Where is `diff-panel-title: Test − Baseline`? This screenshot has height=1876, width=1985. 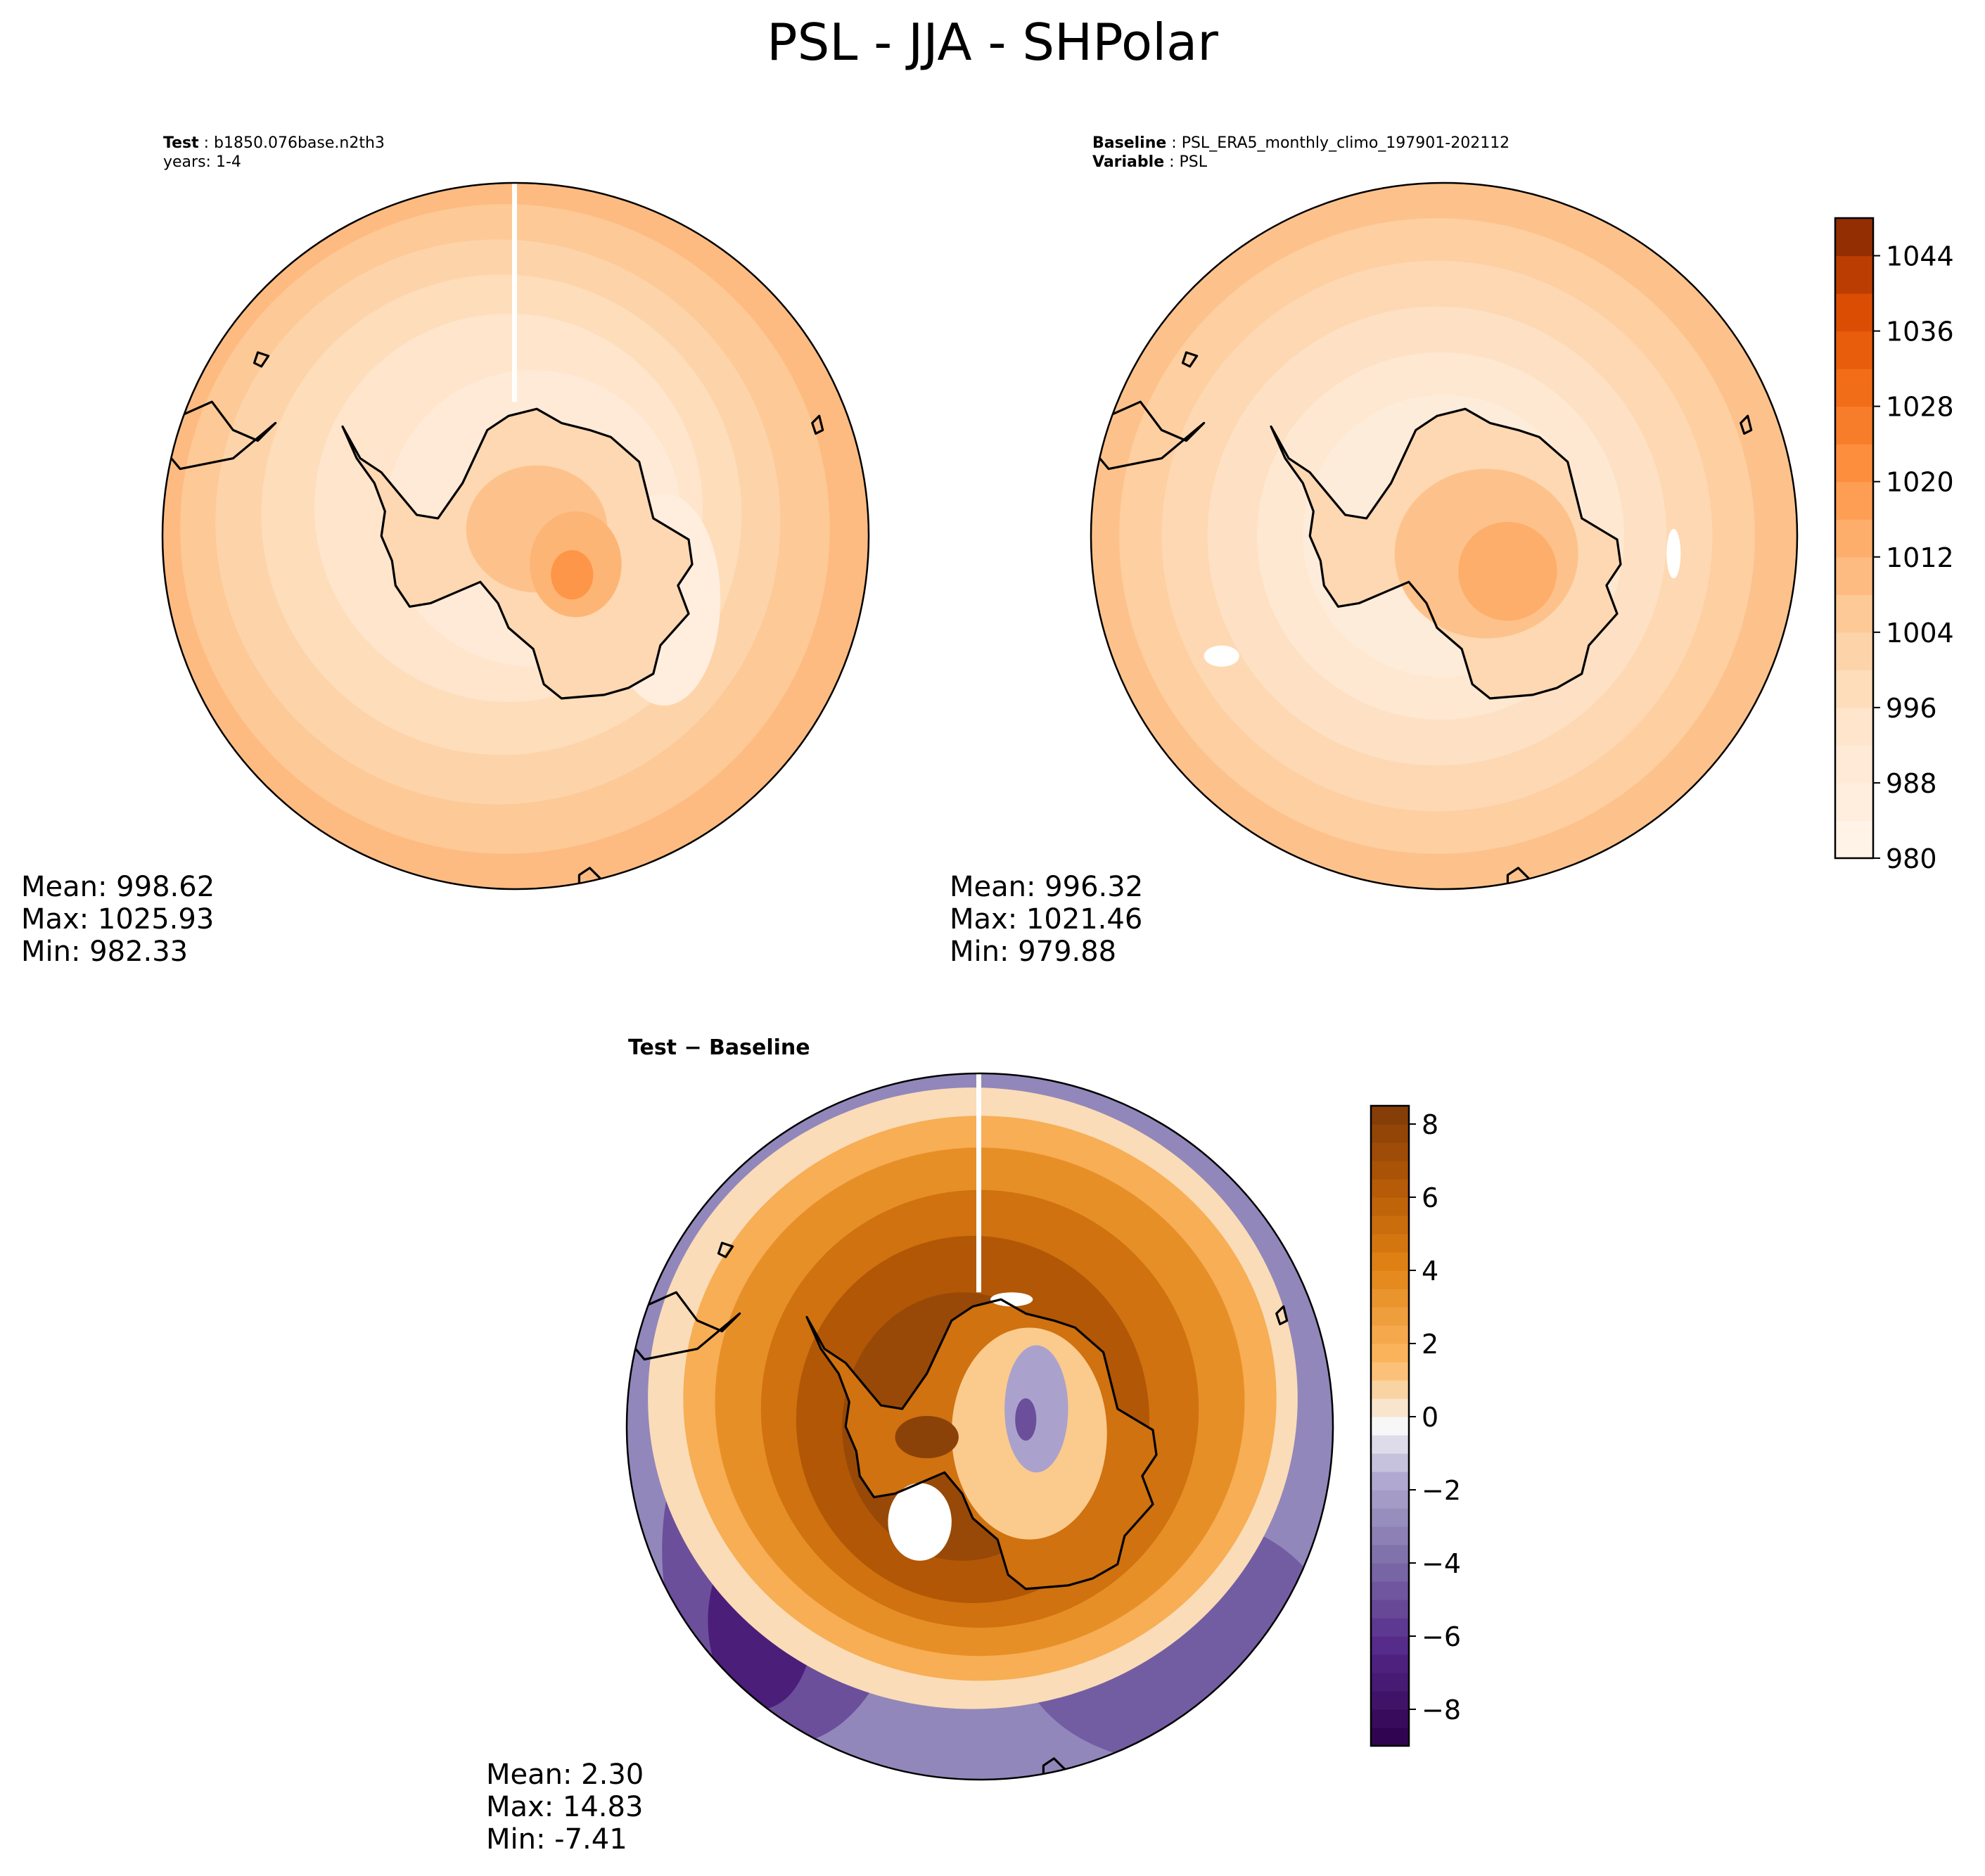
diff-panel-title: Test − Baseline is located at coordinates (719, 1047).